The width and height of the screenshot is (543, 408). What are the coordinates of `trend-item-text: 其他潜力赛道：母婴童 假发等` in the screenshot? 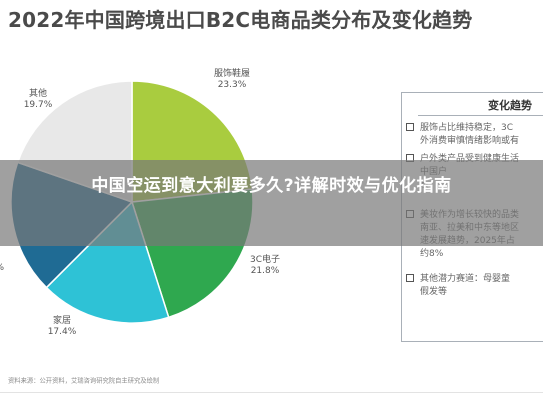 It's located at (465, 285).